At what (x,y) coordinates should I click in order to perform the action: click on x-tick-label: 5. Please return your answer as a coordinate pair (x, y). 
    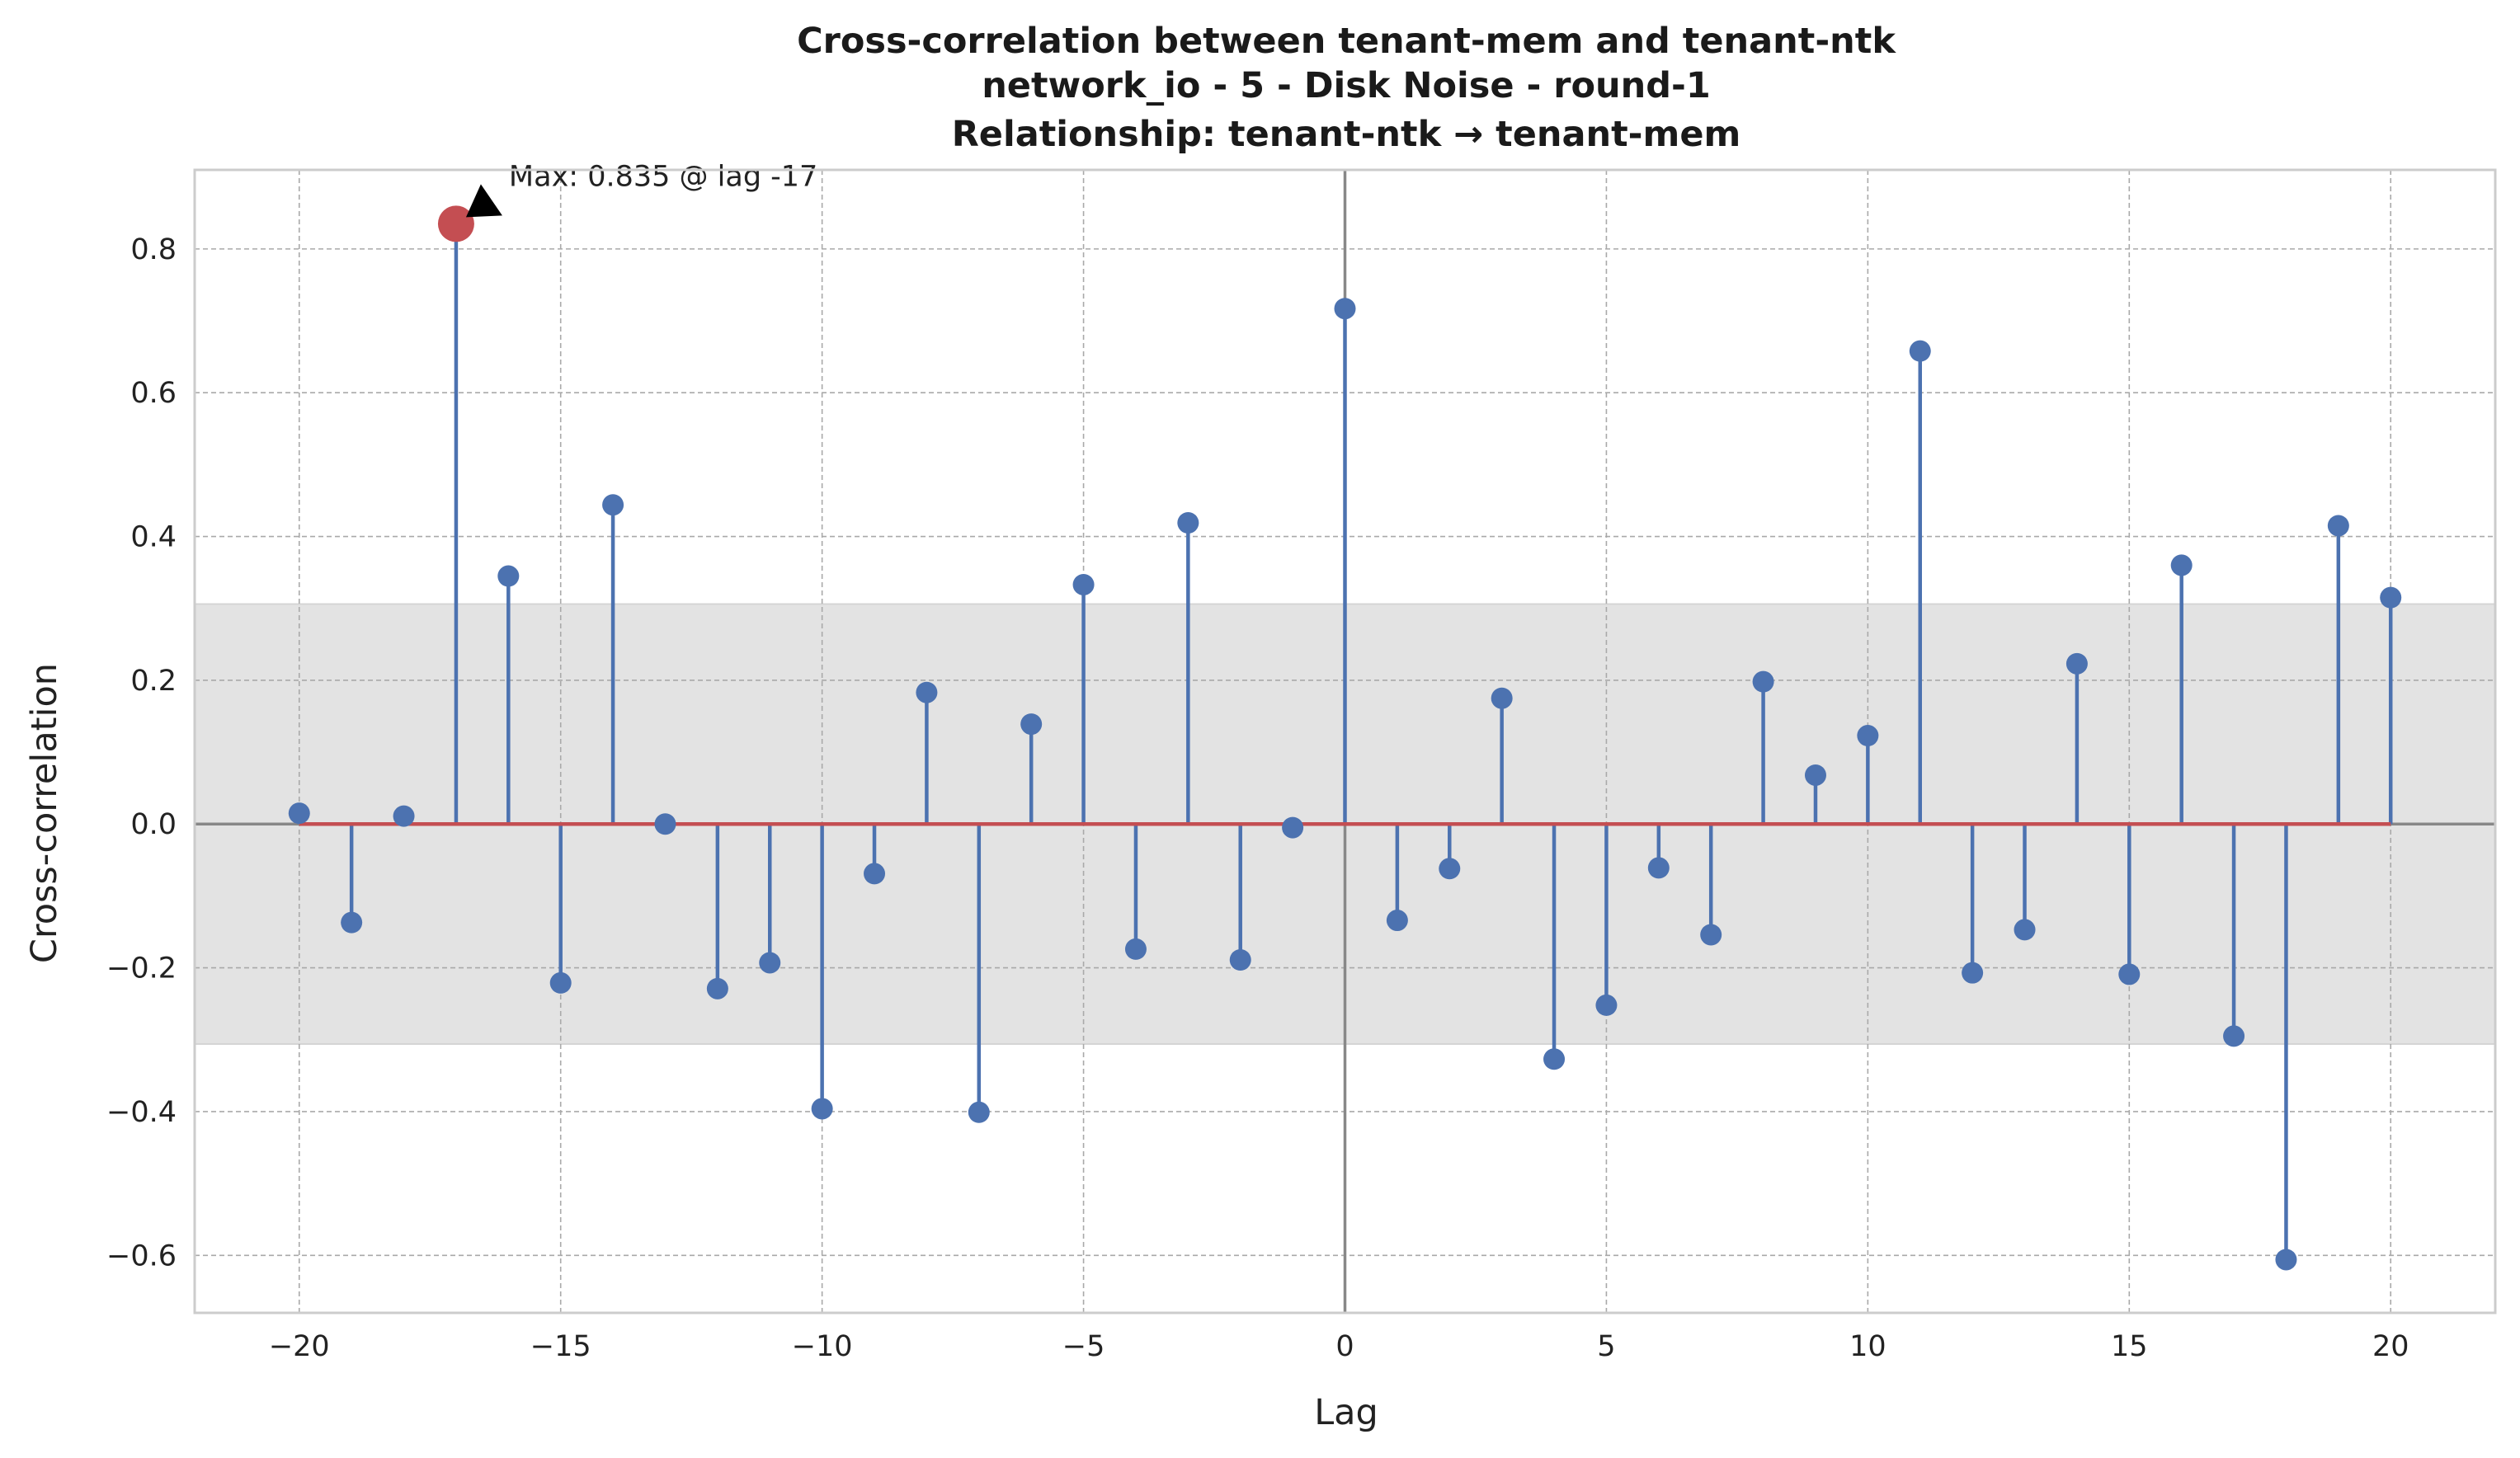
    Looking at the image, I should click on (1606, 1346).